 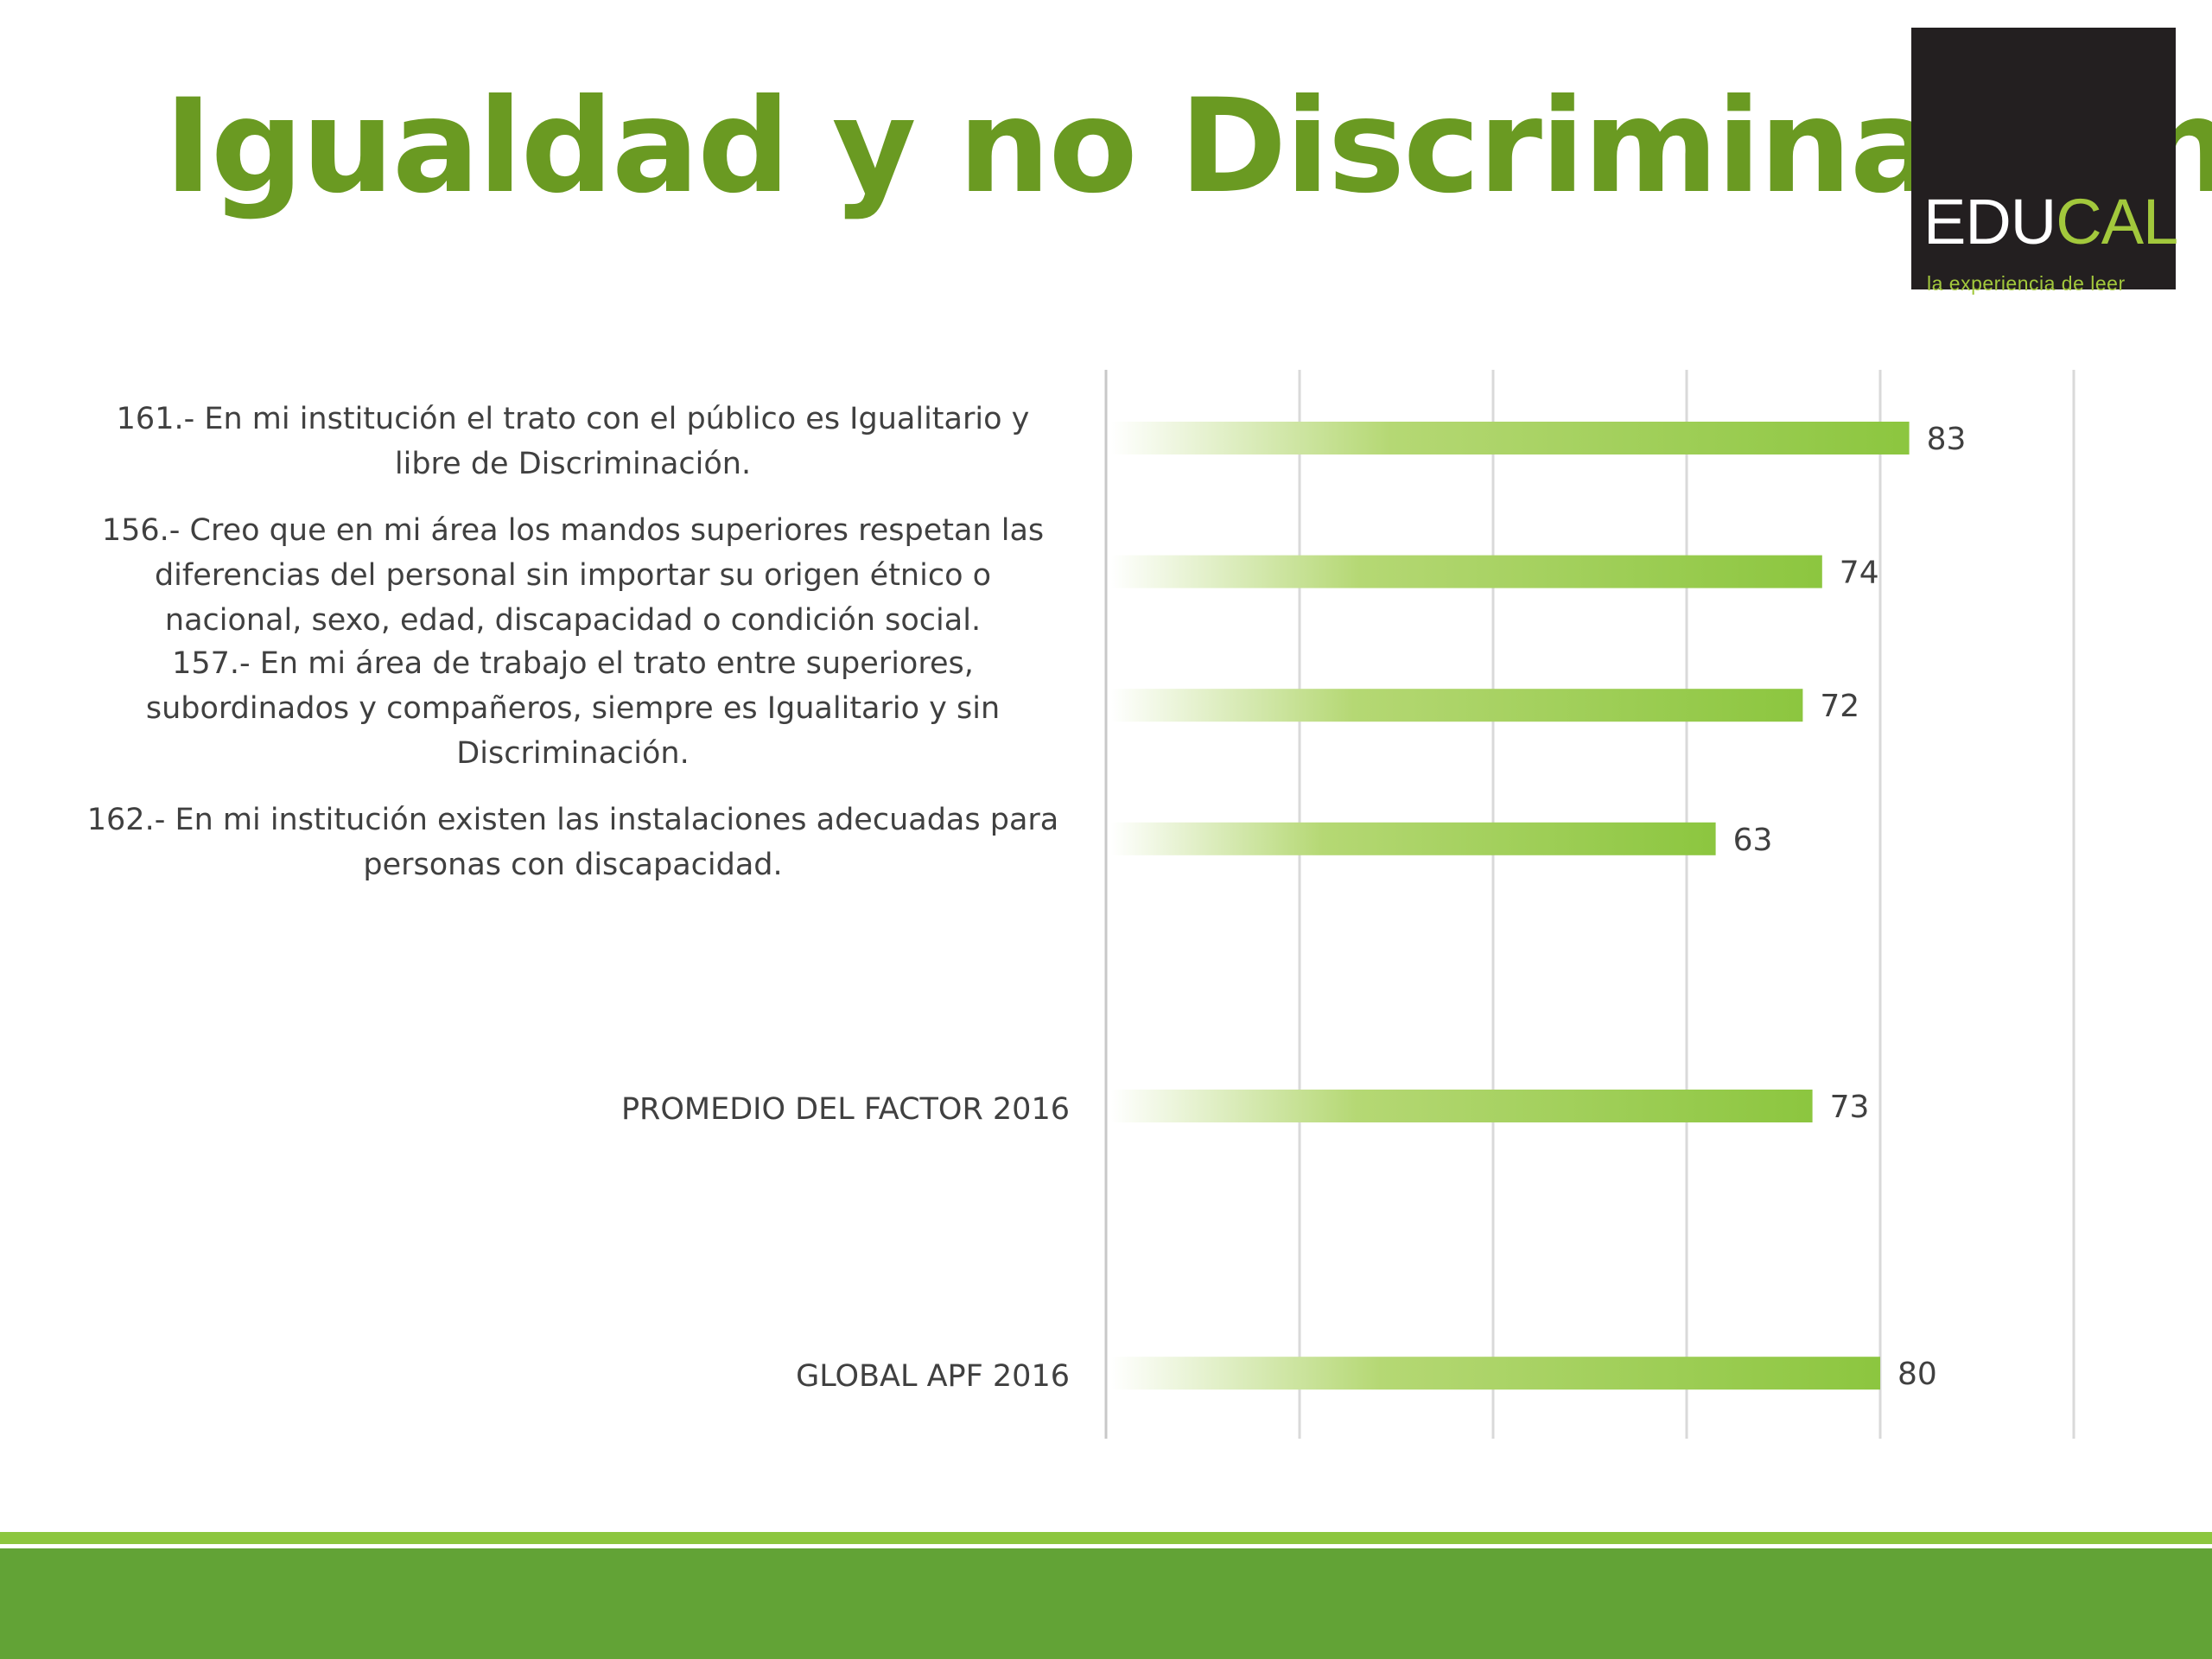 What do you see at coordinates (933, 1377) in the screenshot?
I see `category-label: GLOBAL APF 2016` at bounding box center [933, 1377].